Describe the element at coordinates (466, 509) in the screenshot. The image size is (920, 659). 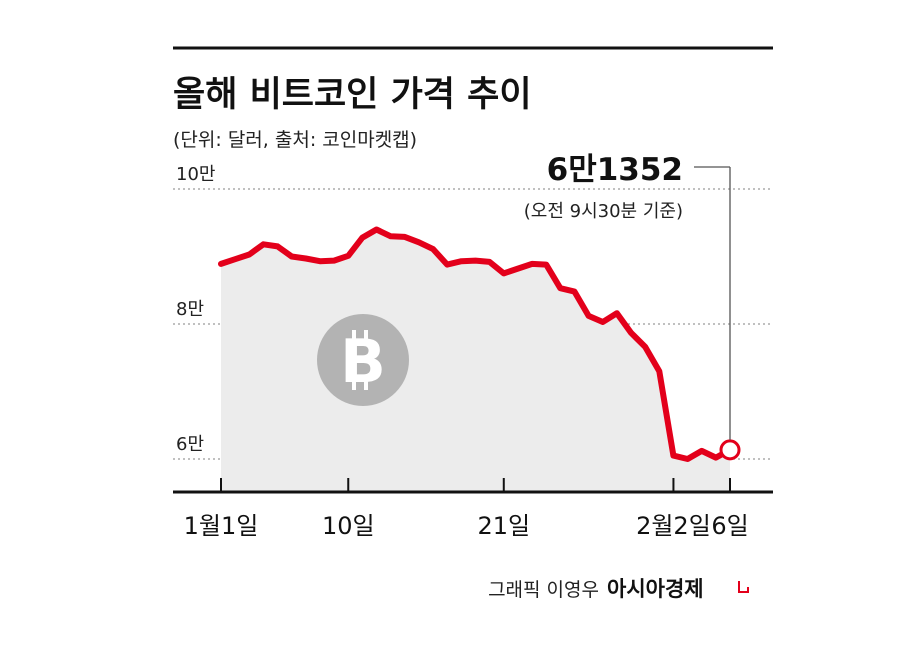
I see `x-axis-ticks: 1월1일 10일 21일 2월2일 6일` at that location.